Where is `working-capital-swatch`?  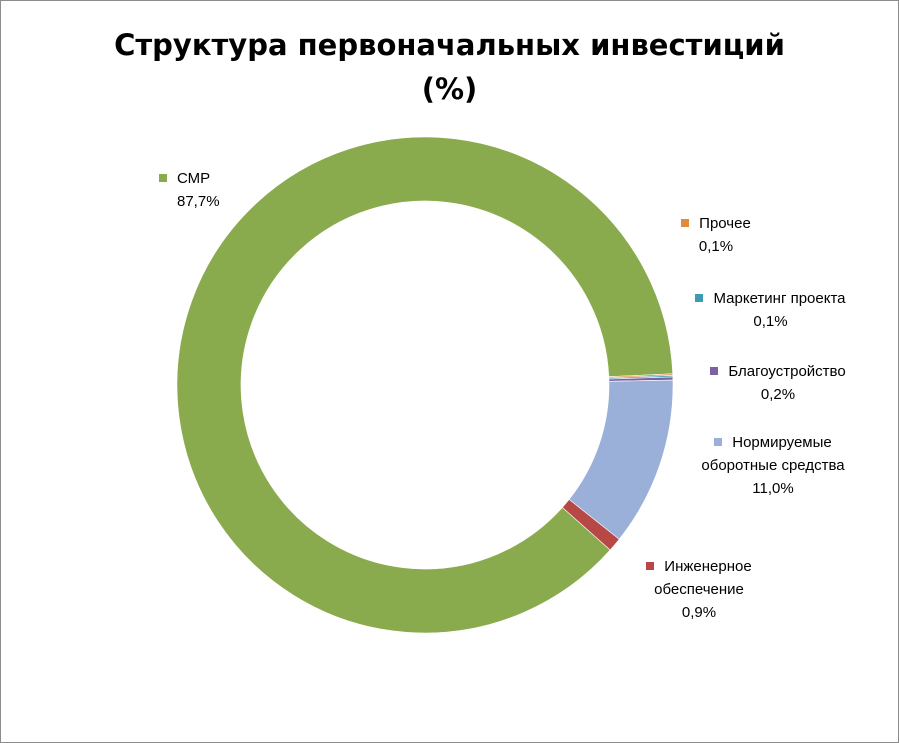
working-capital-swatch is located at coordinates (718, 442).